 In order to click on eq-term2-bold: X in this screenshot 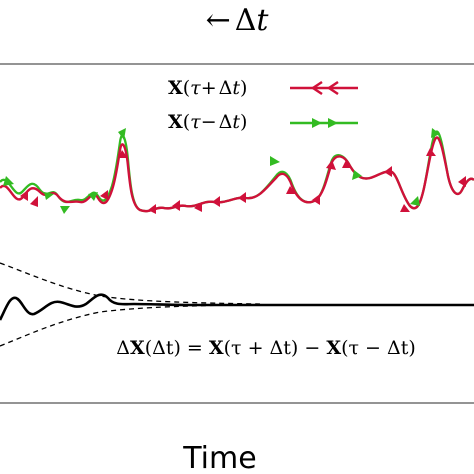, I will do `click(333, 348)`.